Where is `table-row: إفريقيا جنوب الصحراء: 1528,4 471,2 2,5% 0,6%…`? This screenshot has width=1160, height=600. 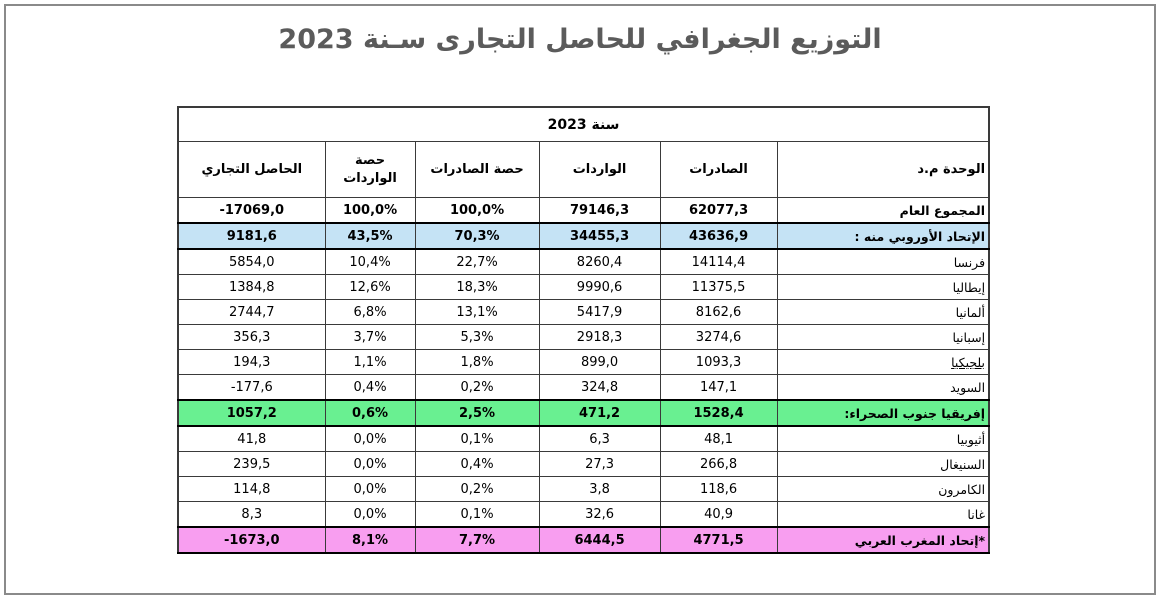
table-row: إفريقيا جنوب الصحراء: 1528,4 471,2 2,5% 0,6%… is located at coordinates (583, 413).